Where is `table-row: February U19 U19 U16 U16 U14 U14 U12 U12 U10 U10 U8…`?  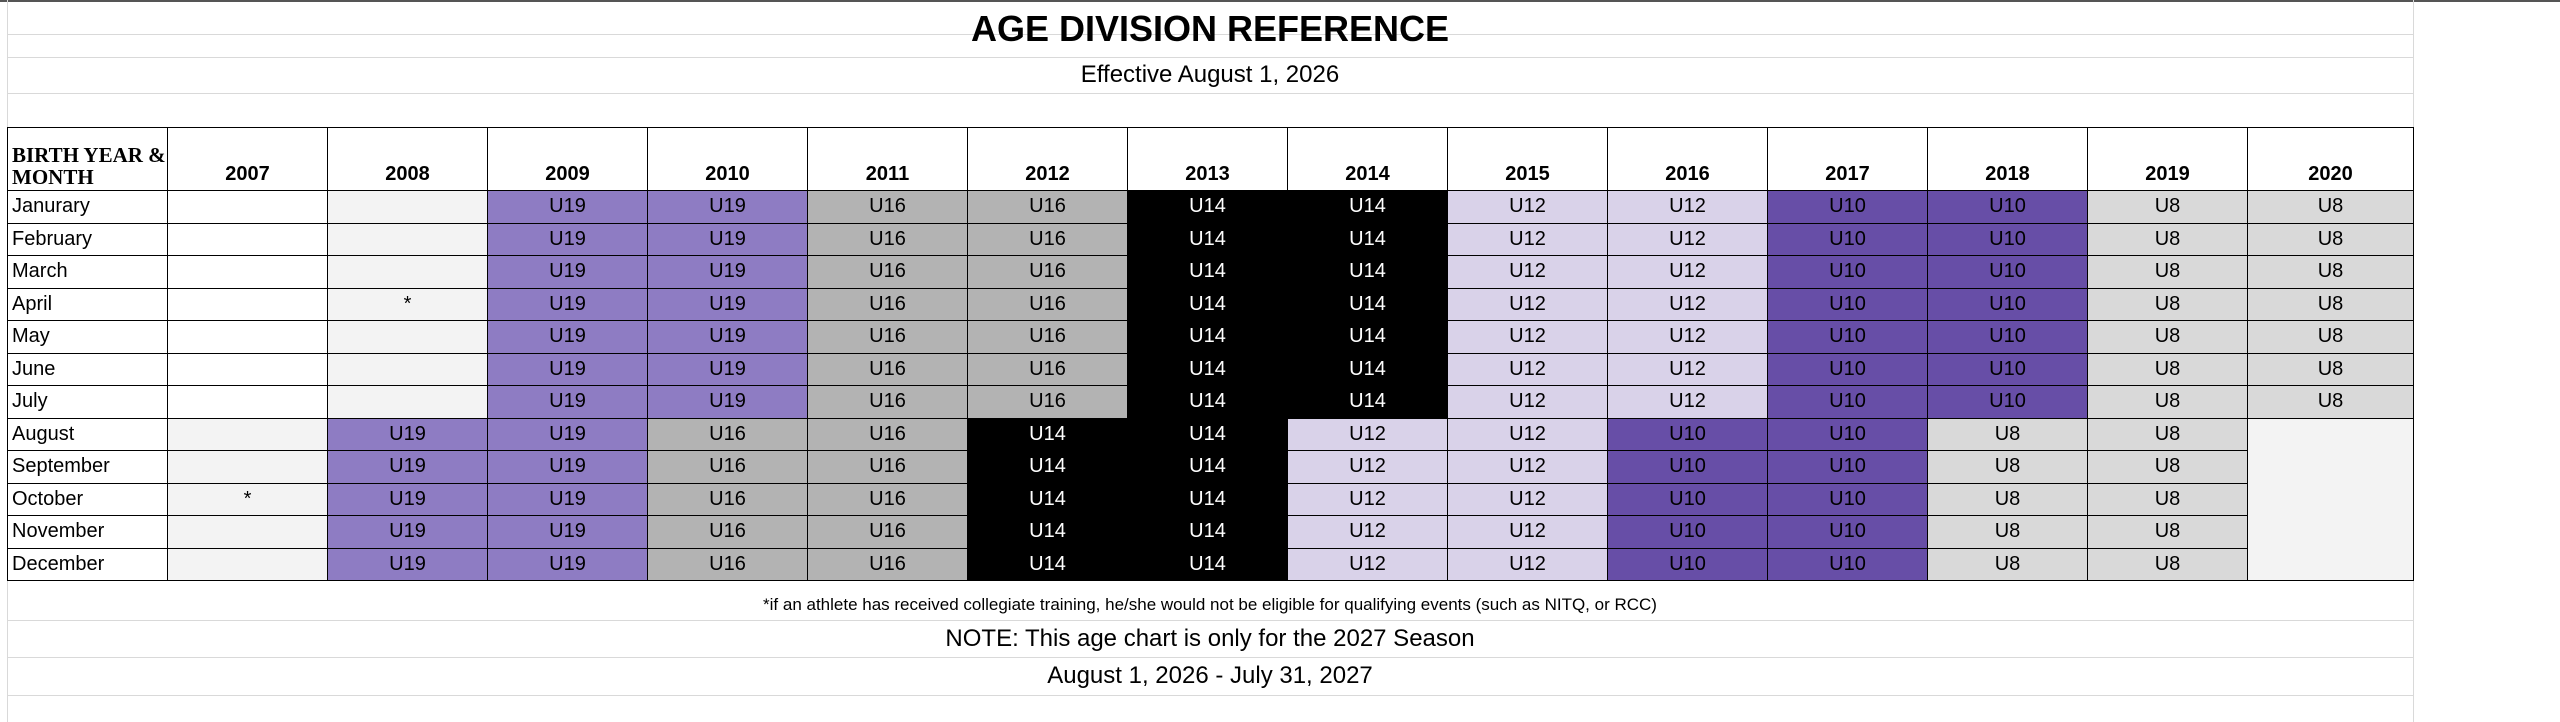
table-row: February U19 U19 U16 U16 U14 U14 U12 U12 U10 U10 U8… is located at coordinates (1210, 239).